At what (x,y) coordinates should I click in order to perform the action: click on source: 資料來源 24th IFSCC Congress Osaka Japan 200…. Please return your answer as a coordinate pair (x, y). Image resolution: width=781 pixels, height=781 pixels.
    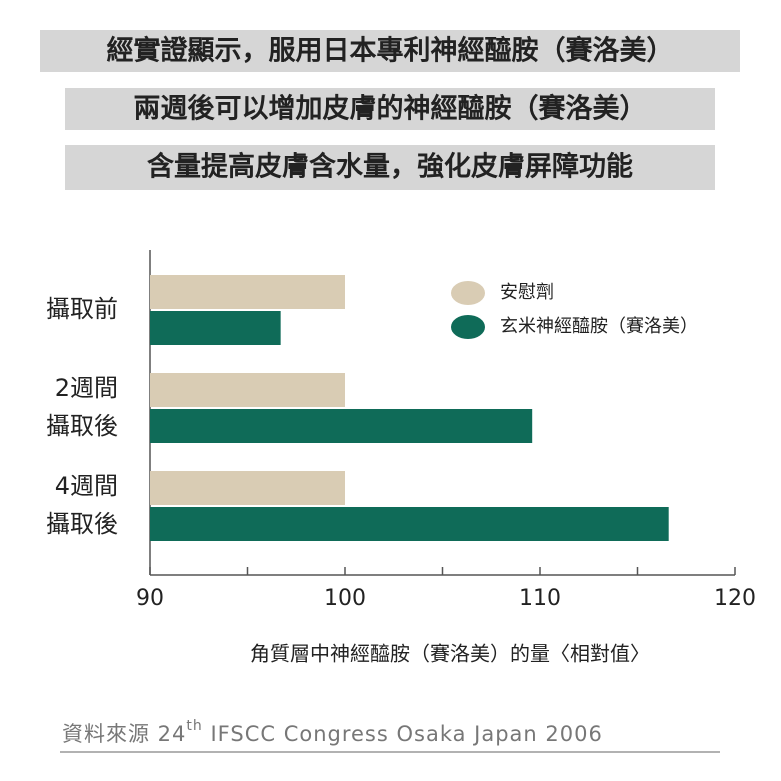
    Looking at the image, I should click on (332, 732).